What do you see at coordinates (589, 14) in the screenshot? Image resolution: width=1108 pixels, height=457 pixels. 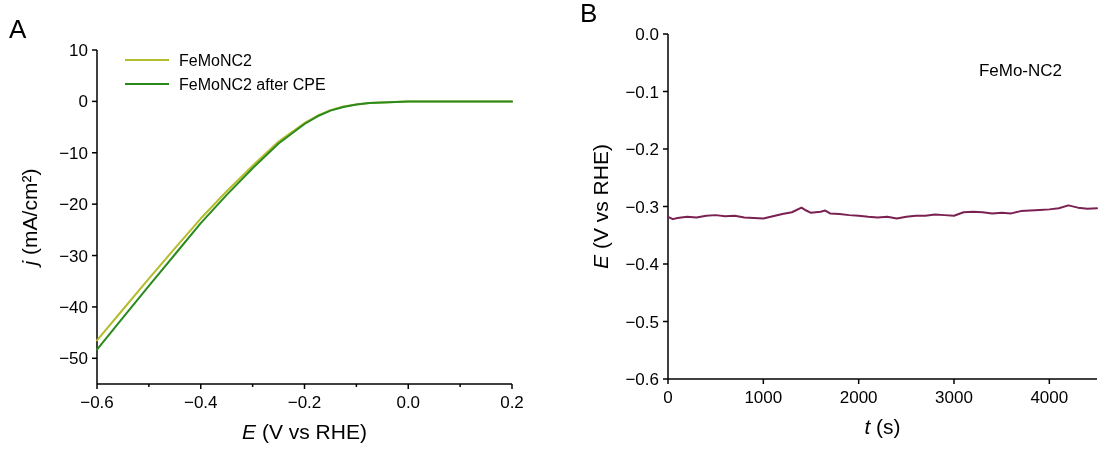 I see `text: B` at bounding box center [589, 14].